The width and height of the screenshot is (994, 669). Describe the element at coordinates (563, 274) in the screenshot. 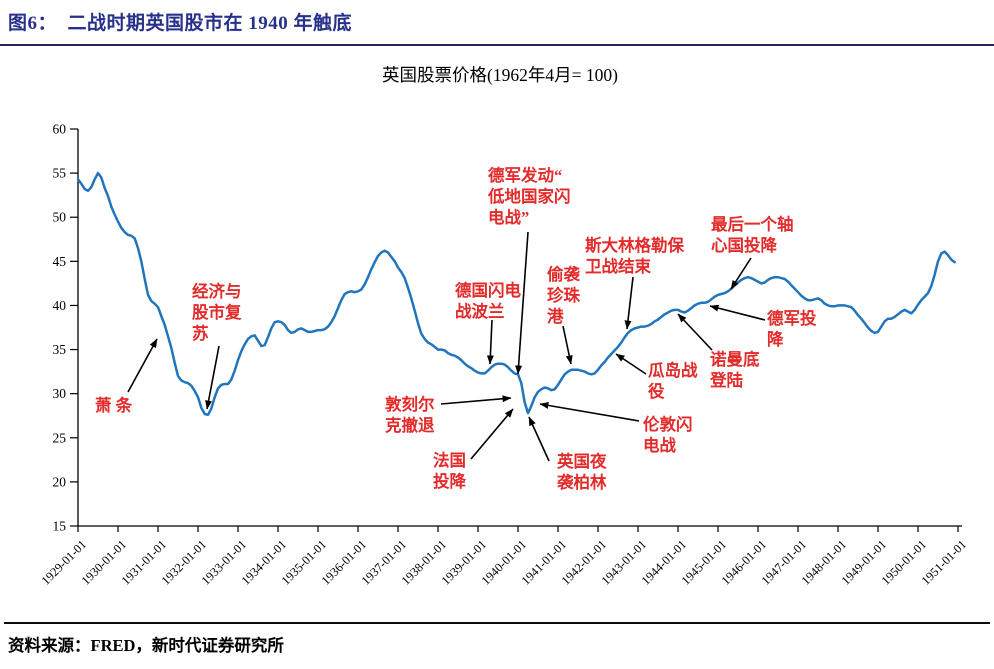

I see `annotation-line: 偷袭` at that location.